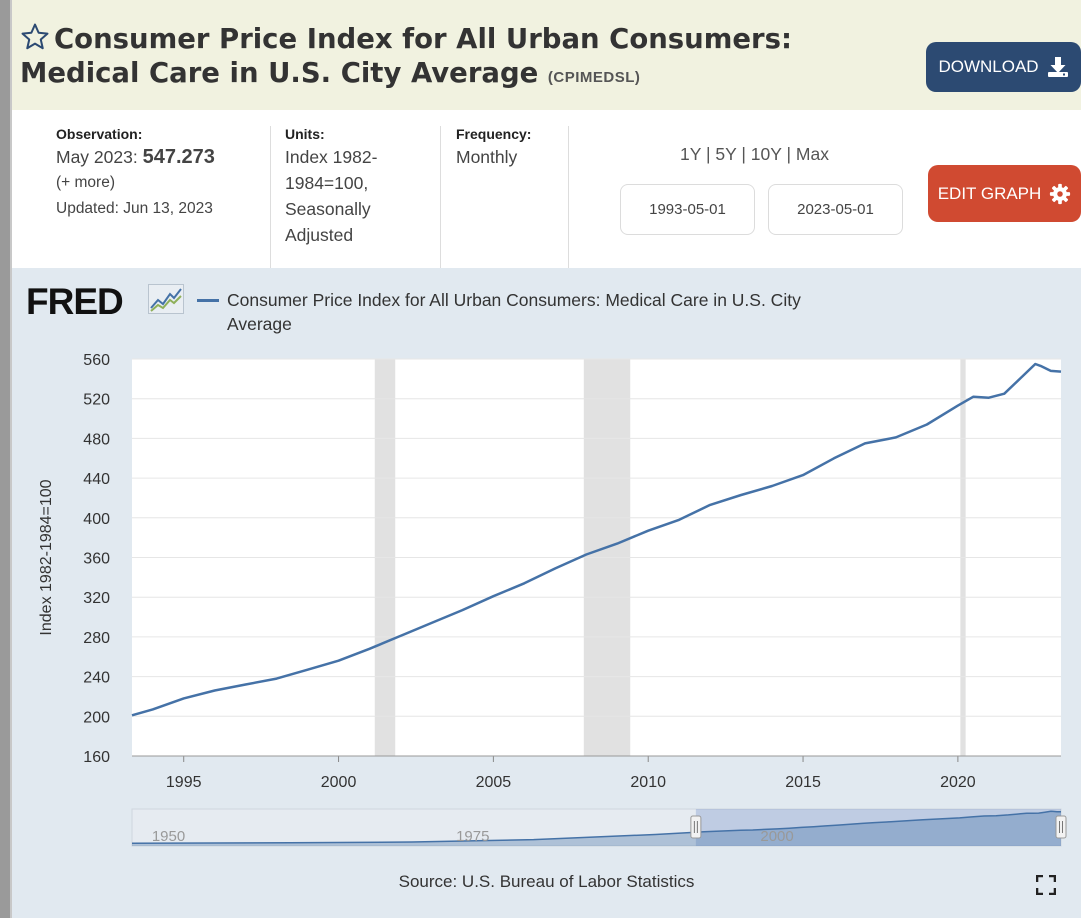  What do you see at coordinates (339, 782) in the screenshot?
I see `x-tick-label: 2000` at bounding box center [339, 782].